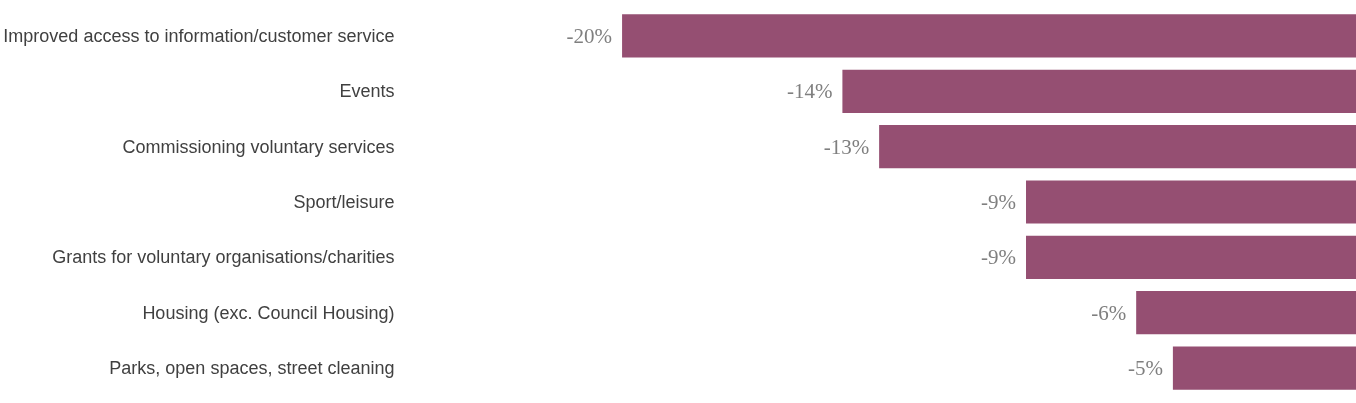 The width and height of the screenshot is (1356, 403). Describe the element at coordinates (199, 35) in the screenshot. I see `y-tick-label: Improved access to information/customer service` at that location.